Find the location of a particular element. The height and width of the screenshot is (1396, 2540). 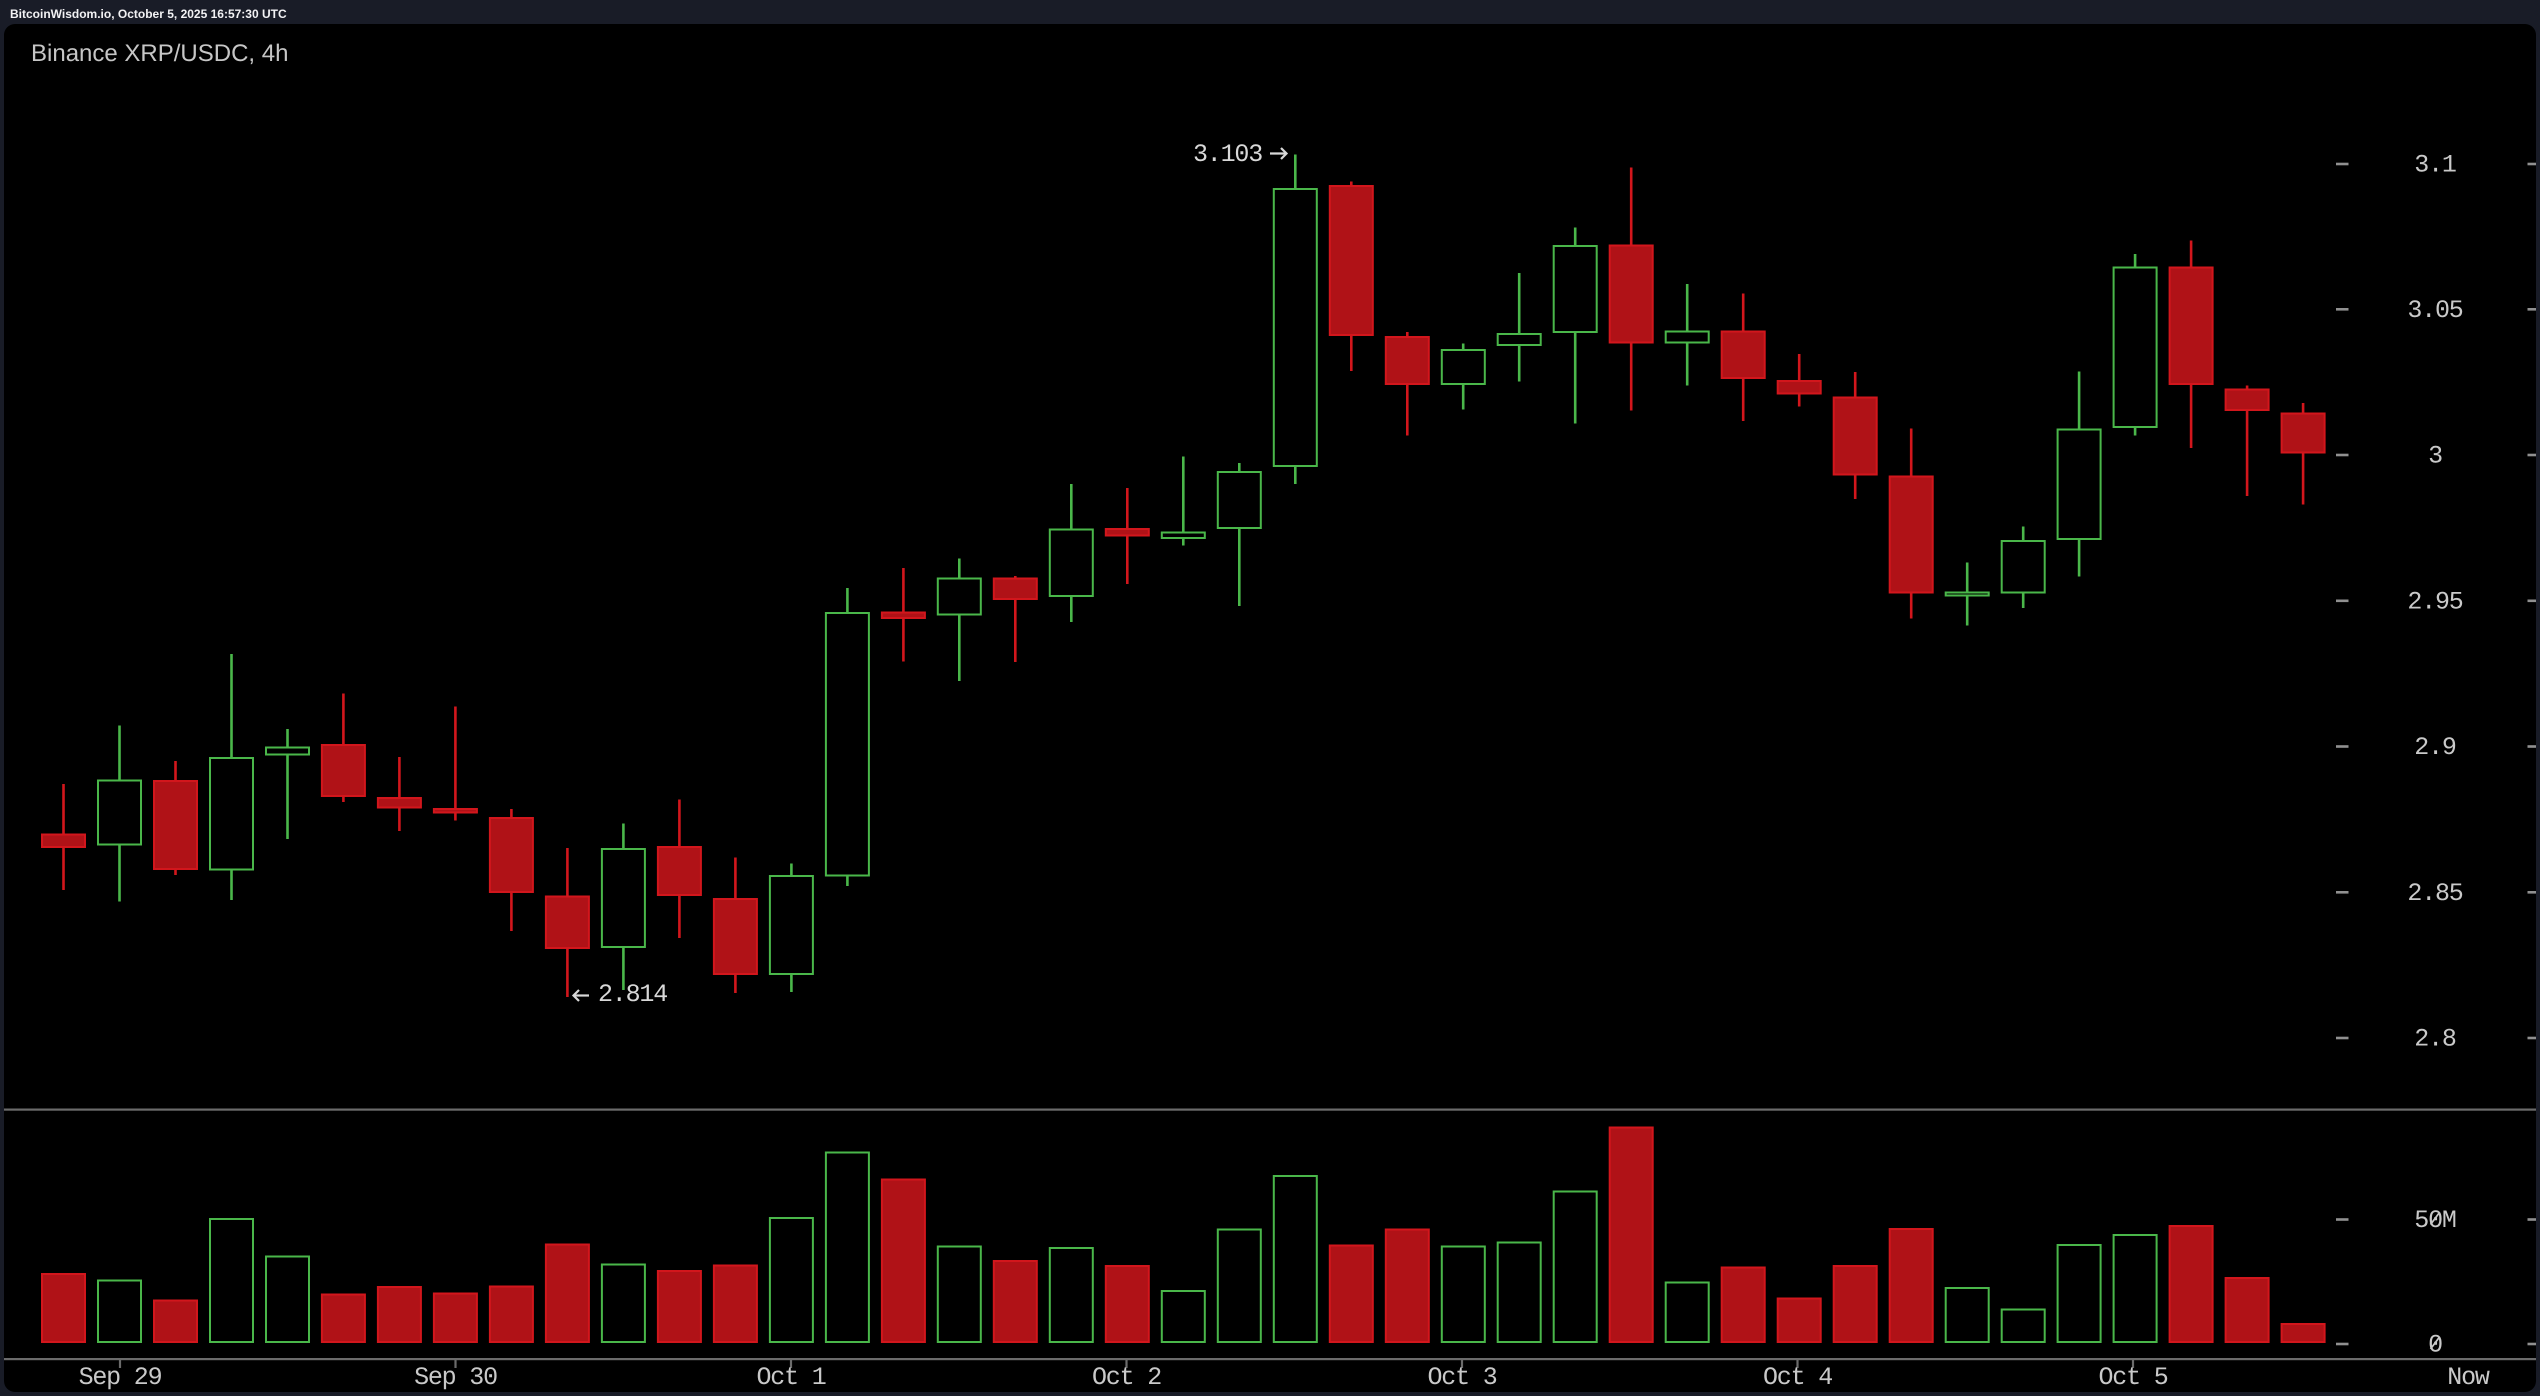

svg-text: 2.8 is located at coordinates (2435, 1039).